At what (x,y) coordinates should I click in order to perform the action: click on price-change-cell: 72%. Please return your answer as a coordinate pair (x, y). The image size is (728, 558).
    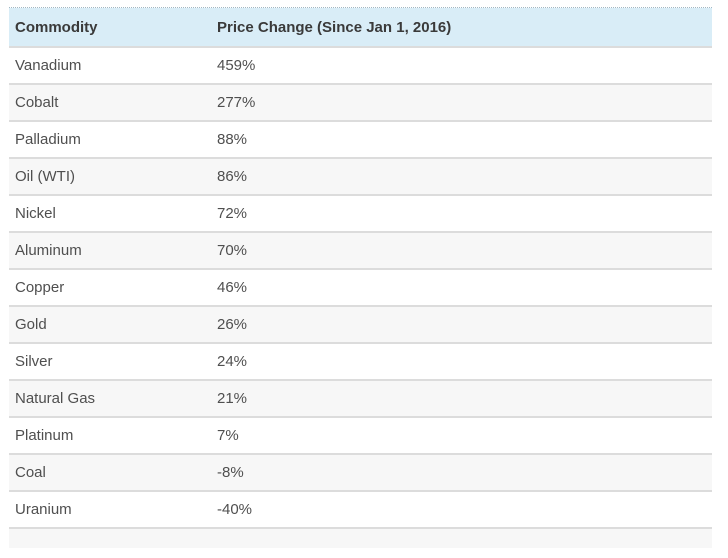
    Looking at the image, I should click on (461, 213).